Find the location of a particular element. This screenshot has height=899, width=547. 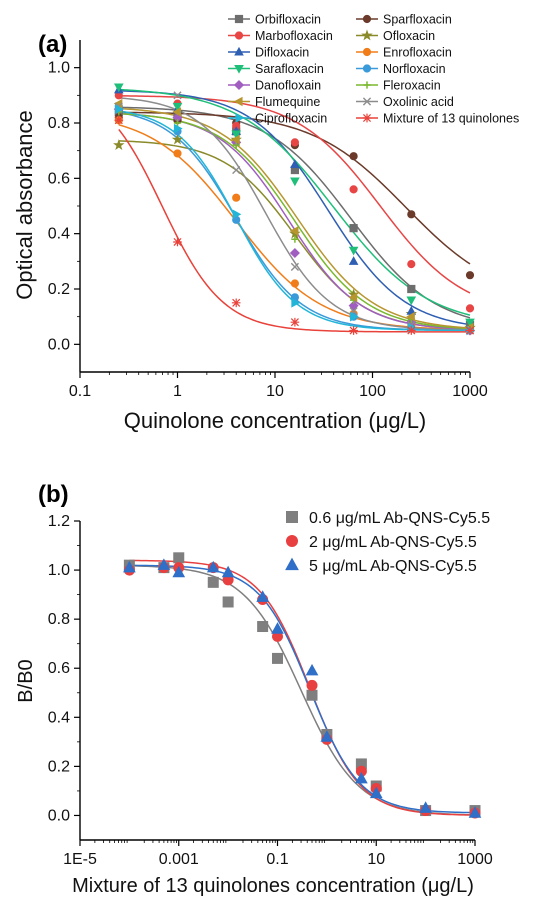

legend-a-marker-4-shape is located at coordinates (239, 51).